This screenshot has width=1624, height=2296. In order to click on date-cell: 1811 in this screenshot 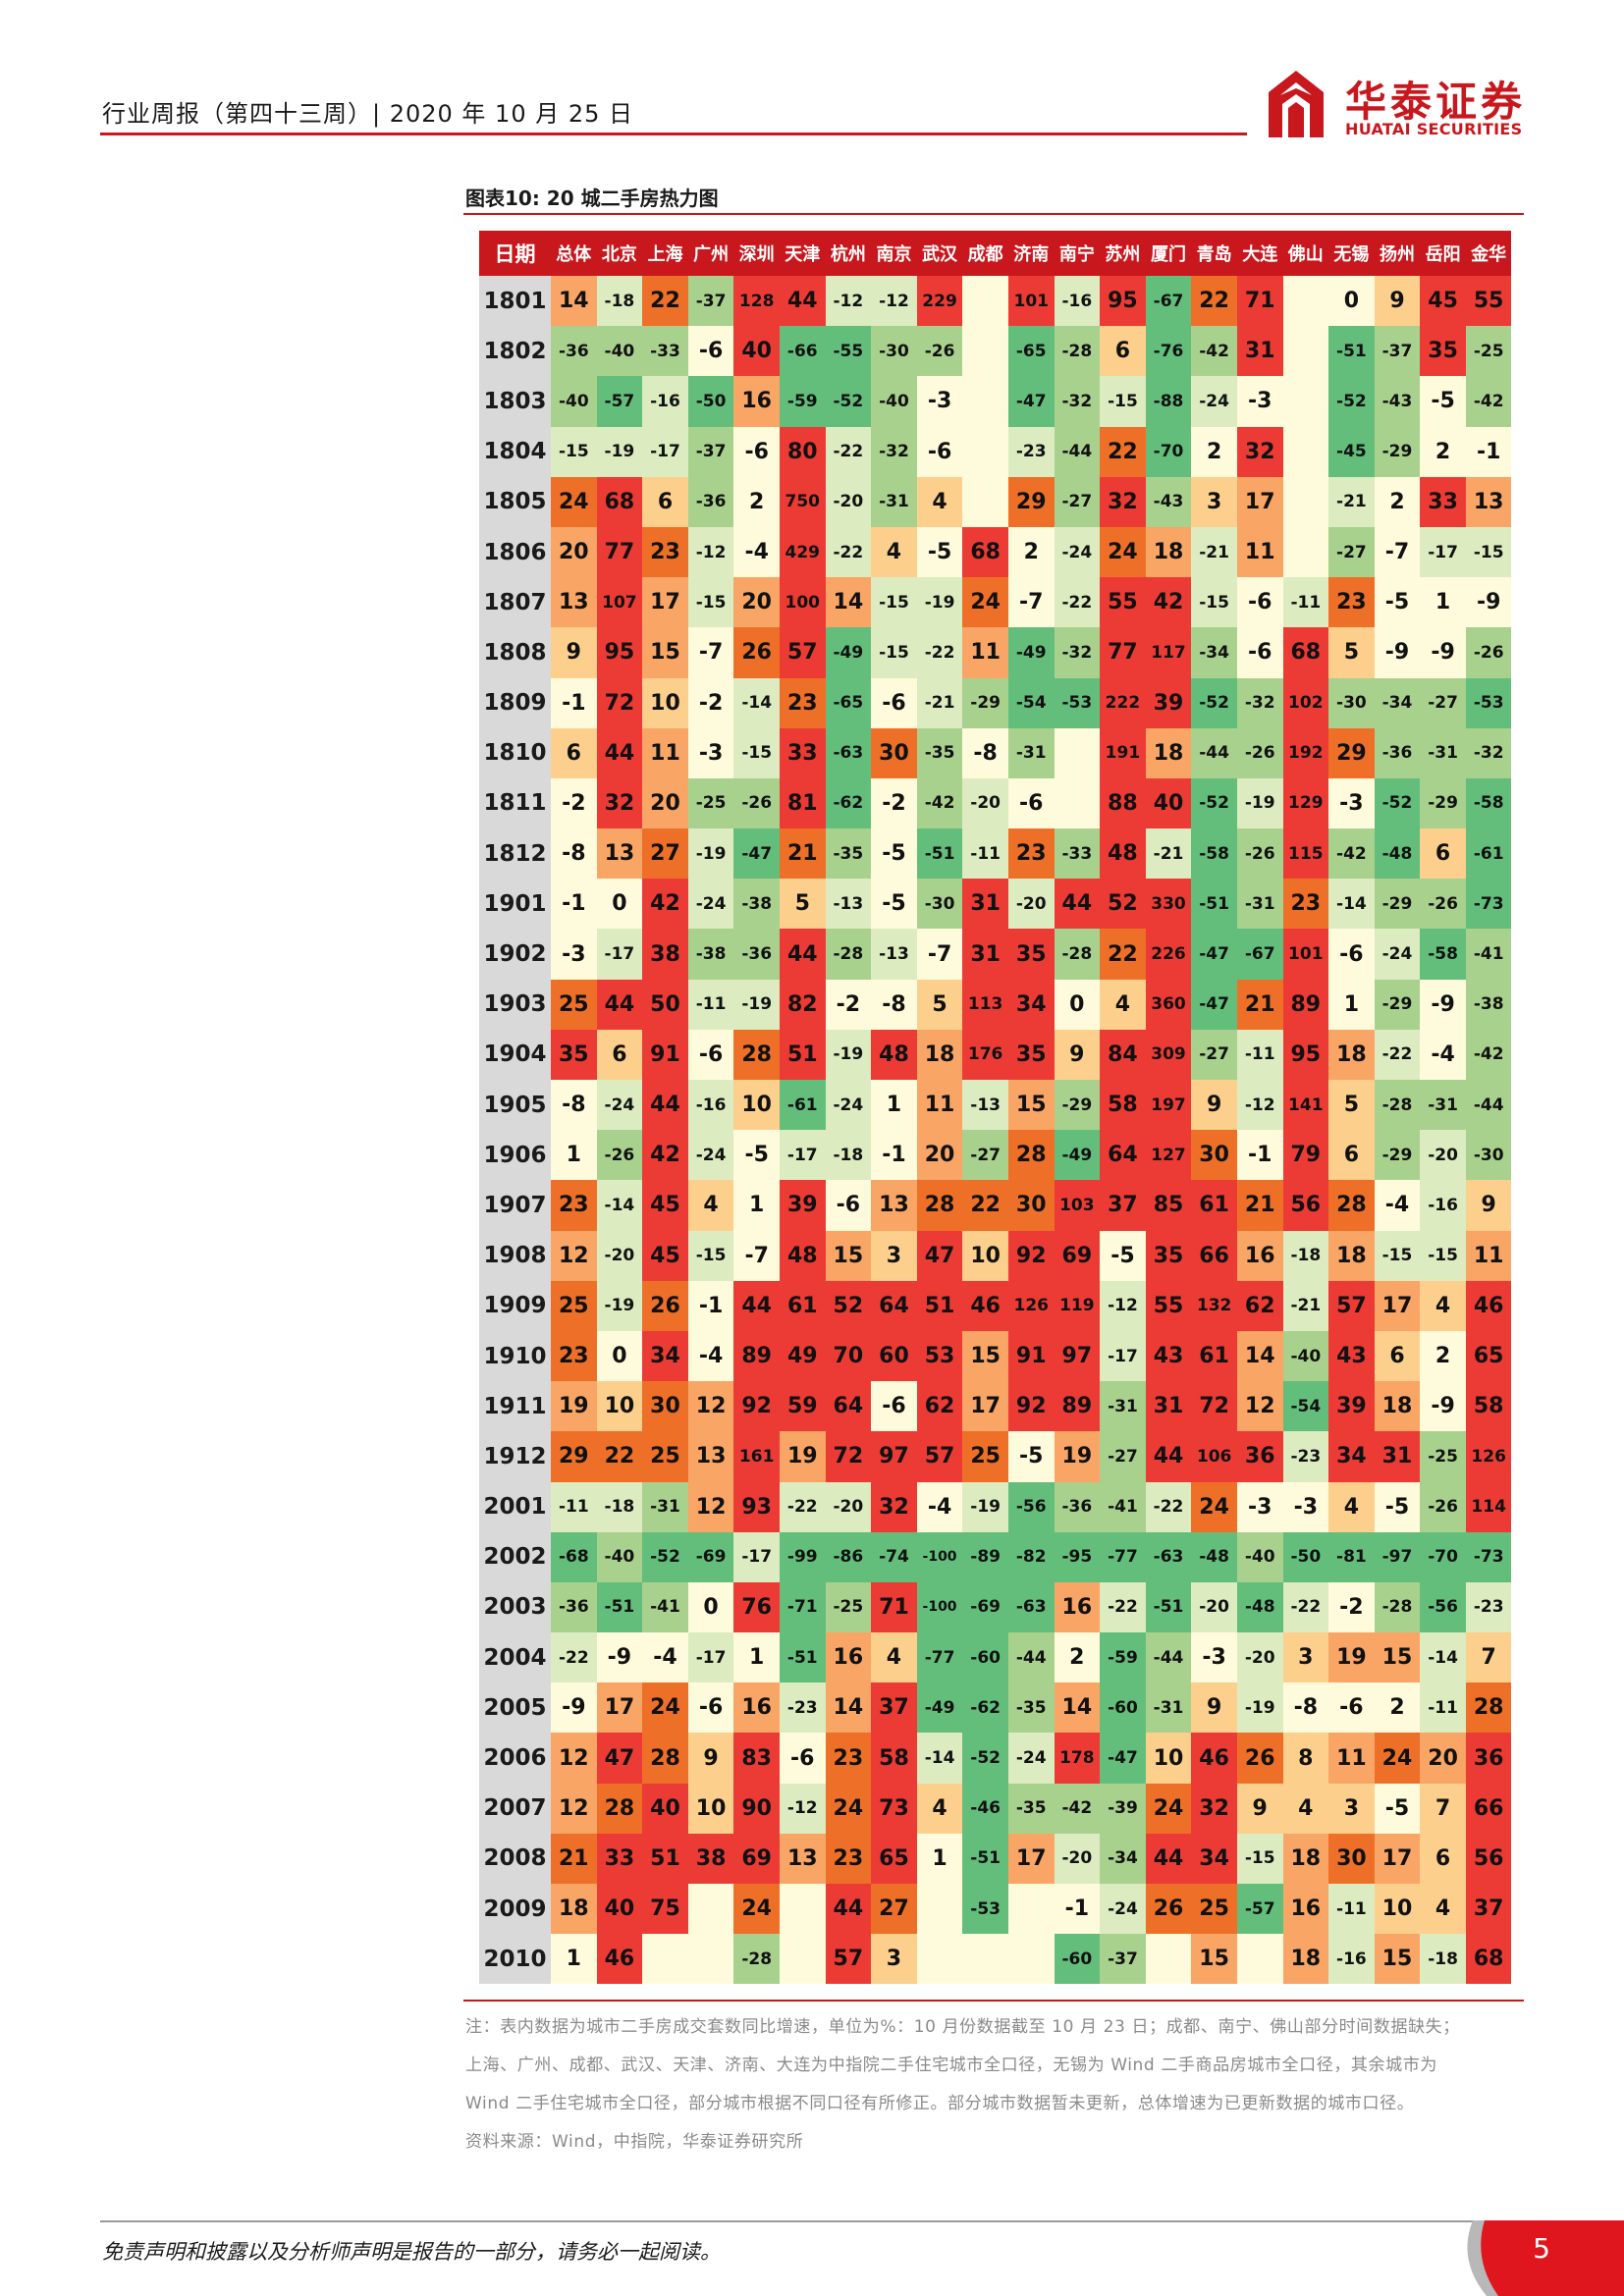, I will do `click(515, 803)`.